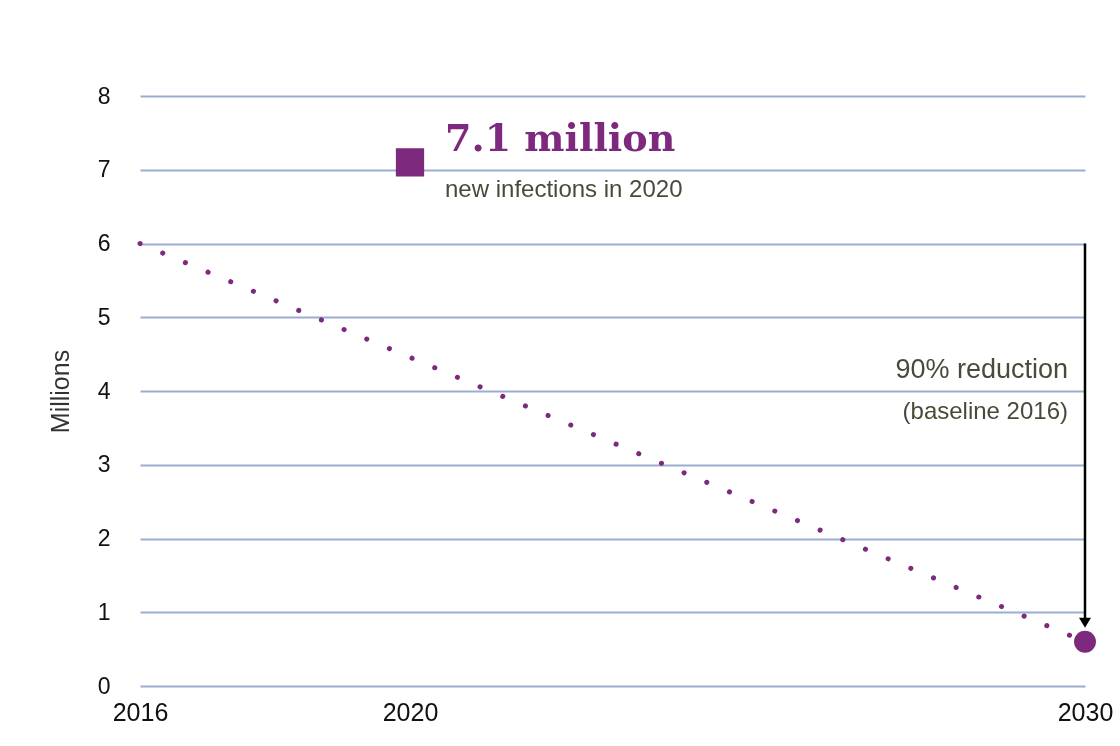 This screenshot has width=1120, height=746. What do you see at coordinates (104, 316) in the screenshot?
I see `y-tick-label: 5` at bounding box center [104, 316].